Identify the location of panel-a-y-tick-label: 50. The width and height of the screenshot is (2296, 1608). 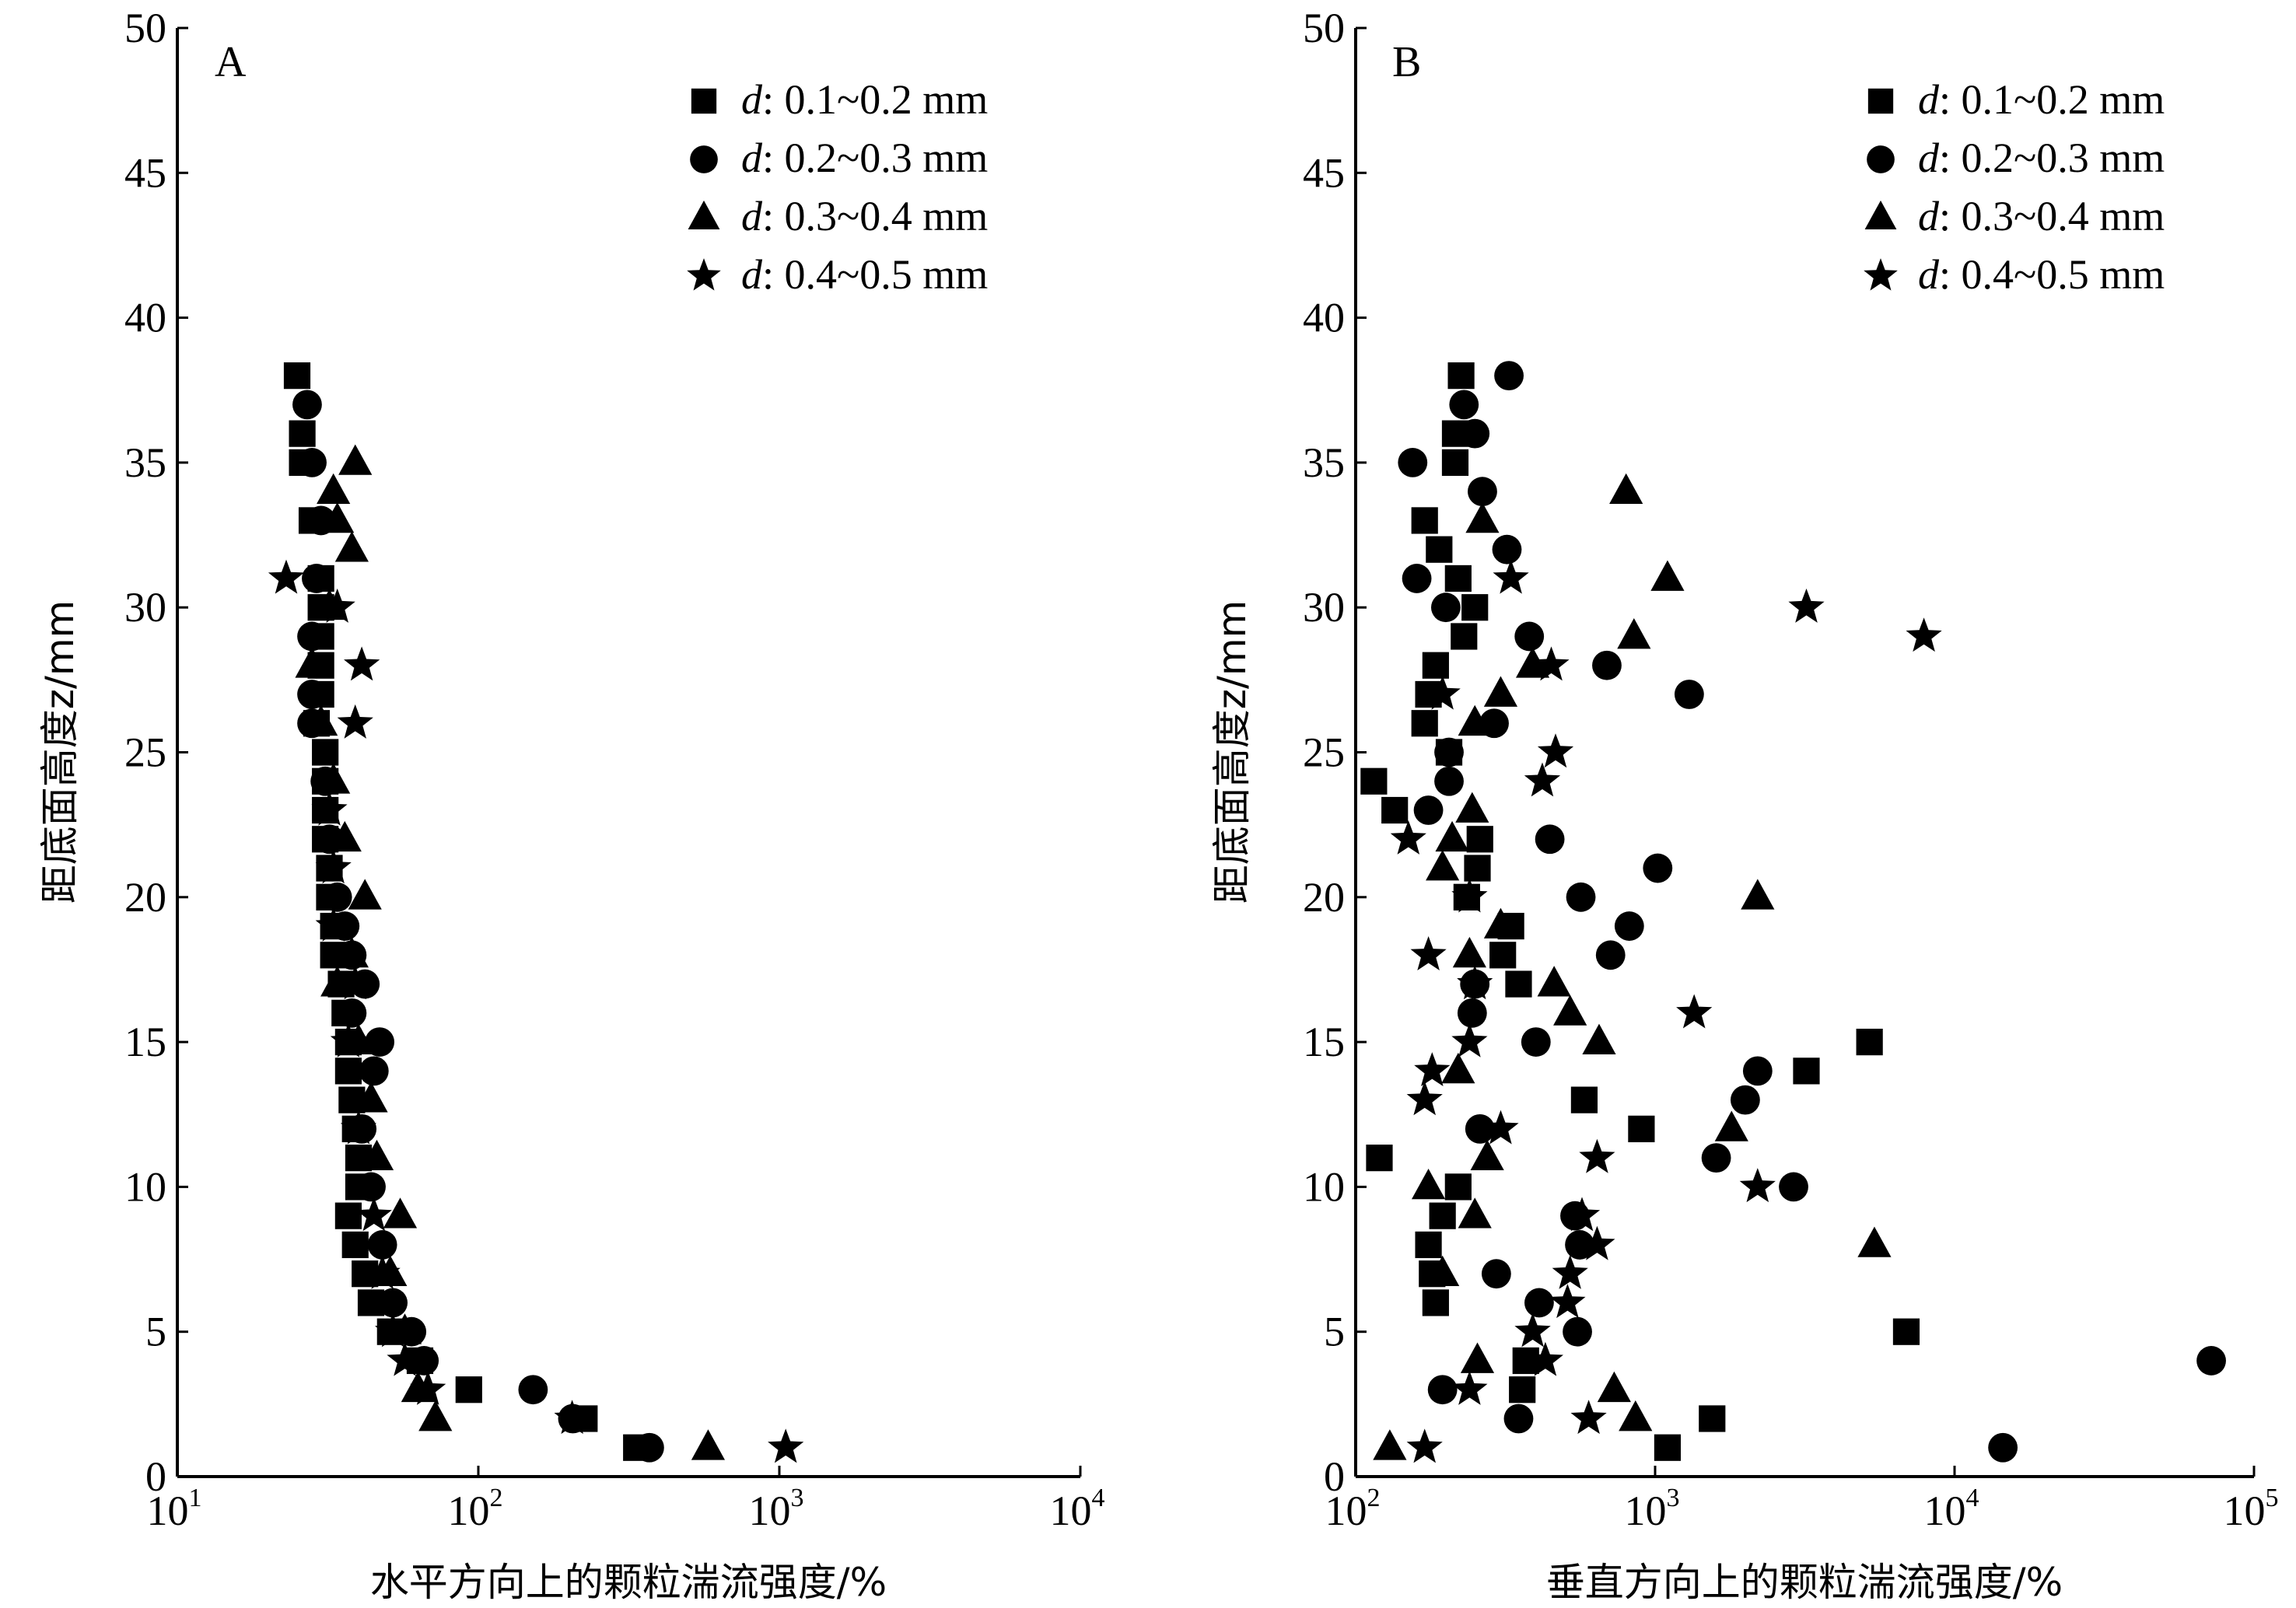
(145, 28).